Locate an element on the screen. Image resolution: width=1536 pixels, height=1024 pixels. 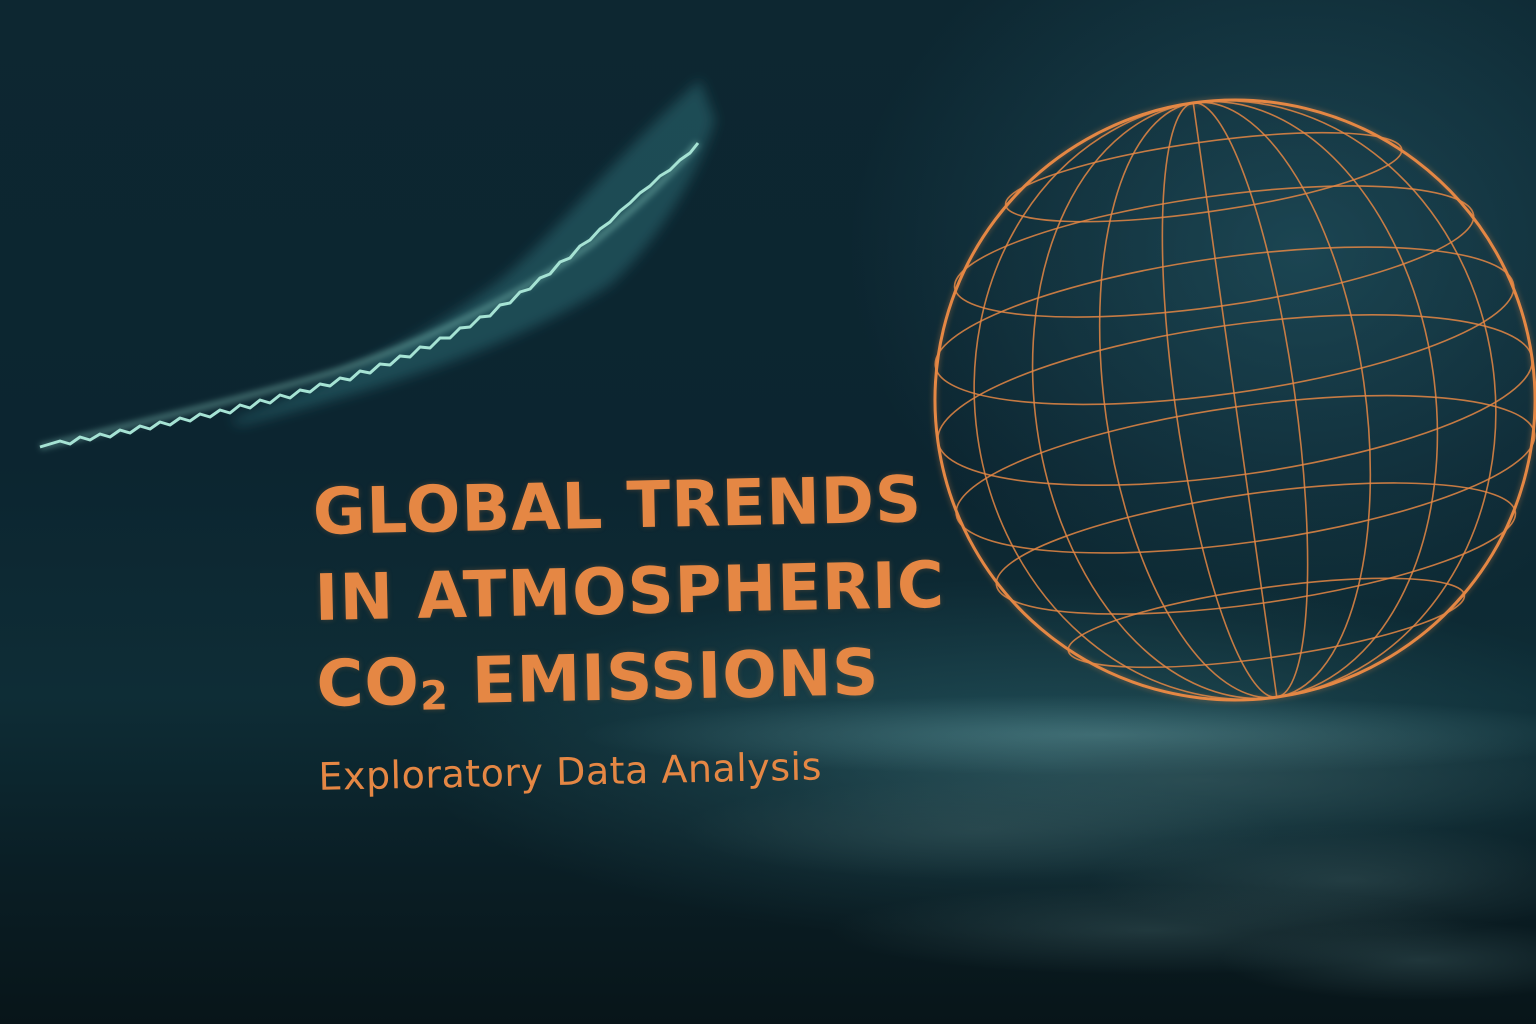
title-subscript-2: 2 is located at coordinates (434, 696).